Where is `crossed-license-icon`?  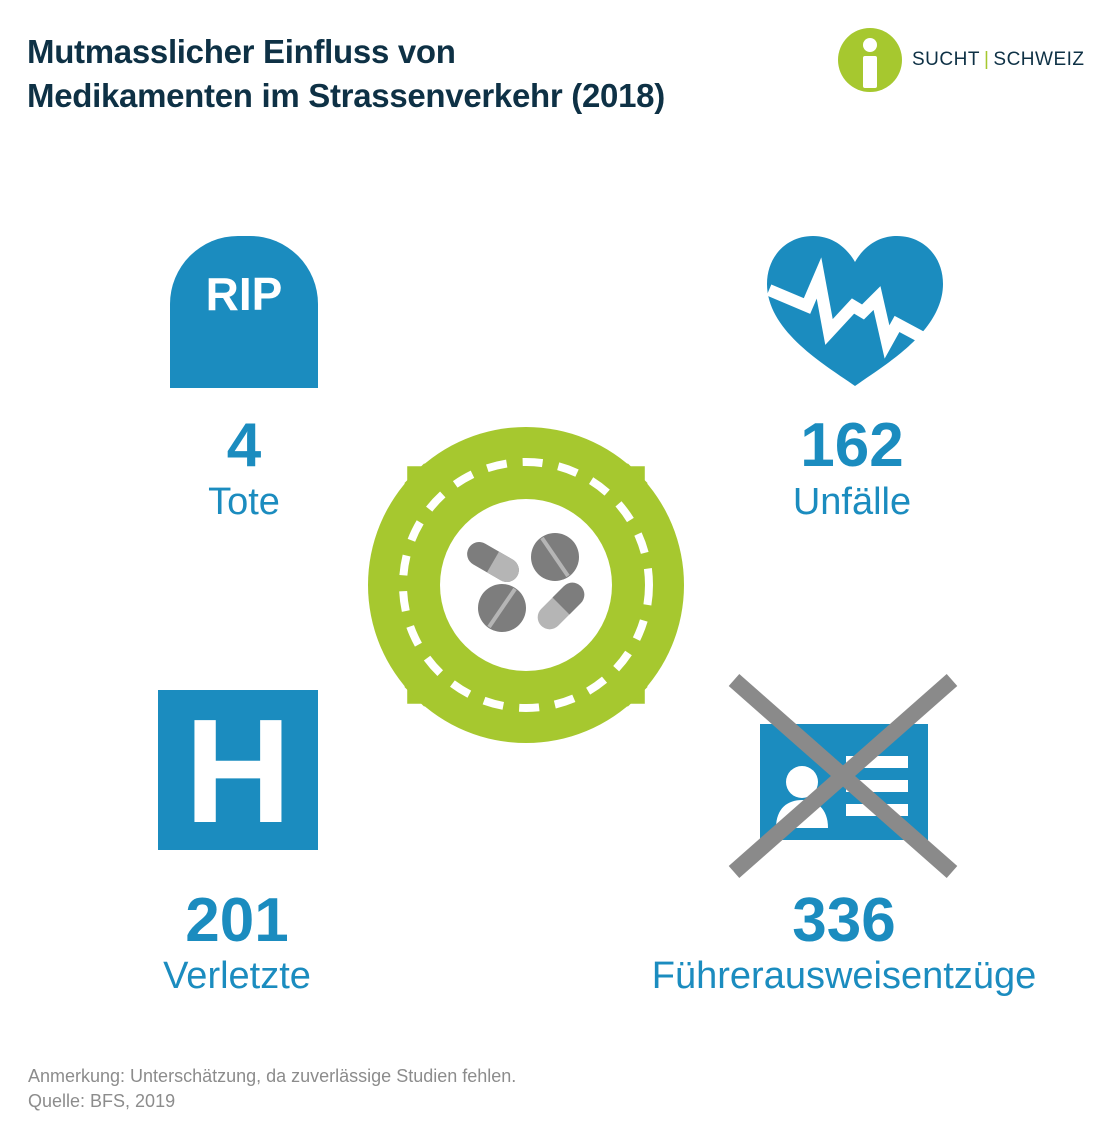
crossed-license-icon is located at coordinates (843, 776).